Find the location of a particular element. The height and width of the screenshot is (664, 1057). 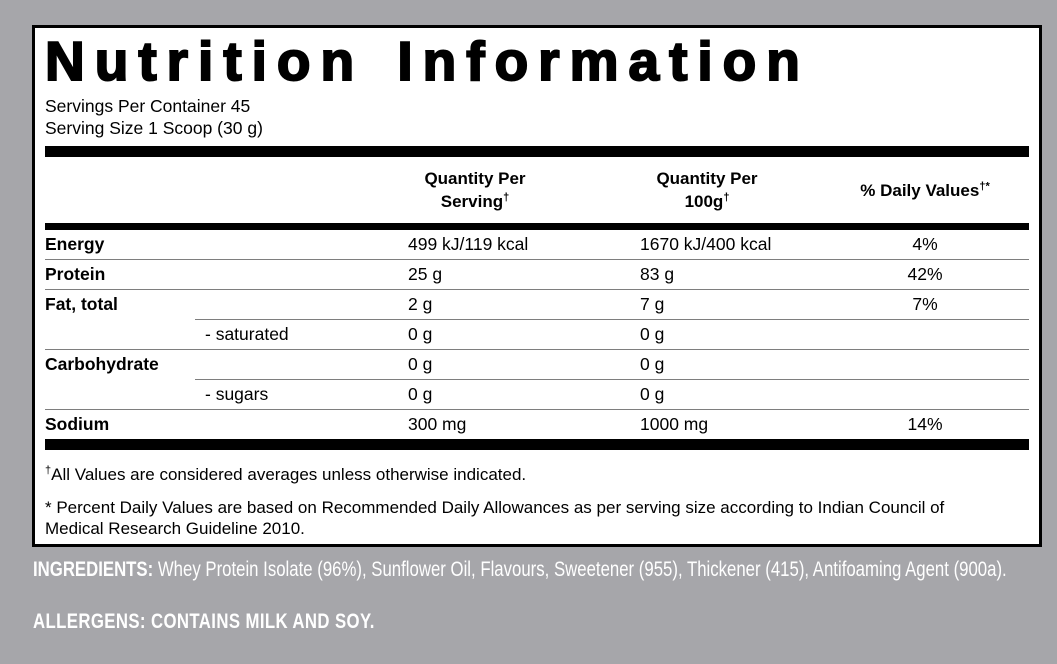

table-row-sodium: Sodium 300 mg 1000 mg 14% is located at coordinates (537, 424).